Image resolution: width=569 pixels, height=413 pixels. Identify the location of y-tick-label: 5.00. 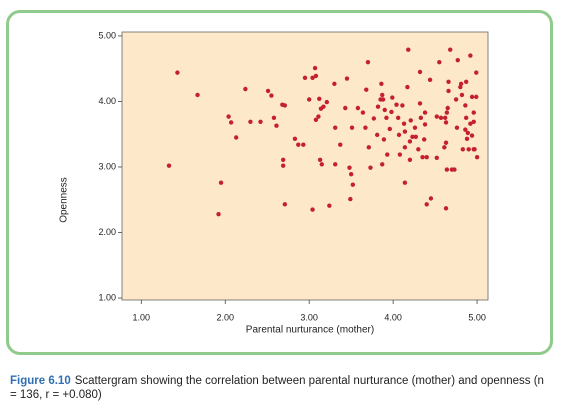
(107, 35).